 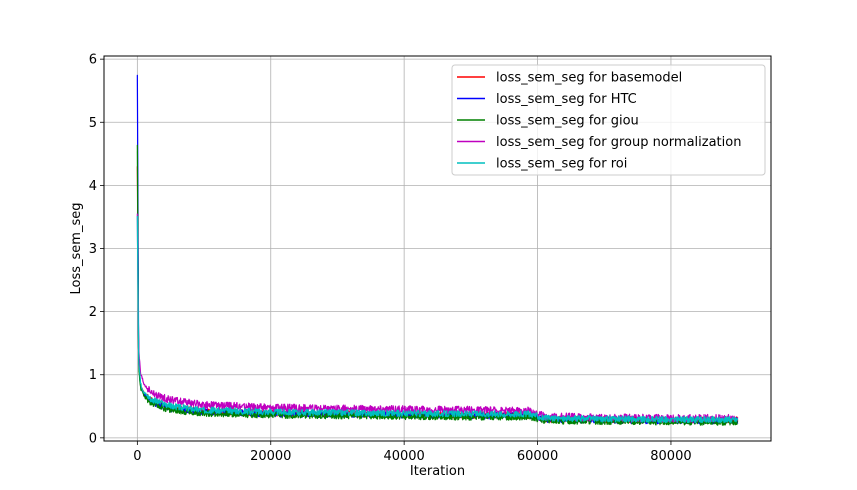 I want to click on legend-label-4: loss_sem_seg for roi, so click(x=561, y=164).